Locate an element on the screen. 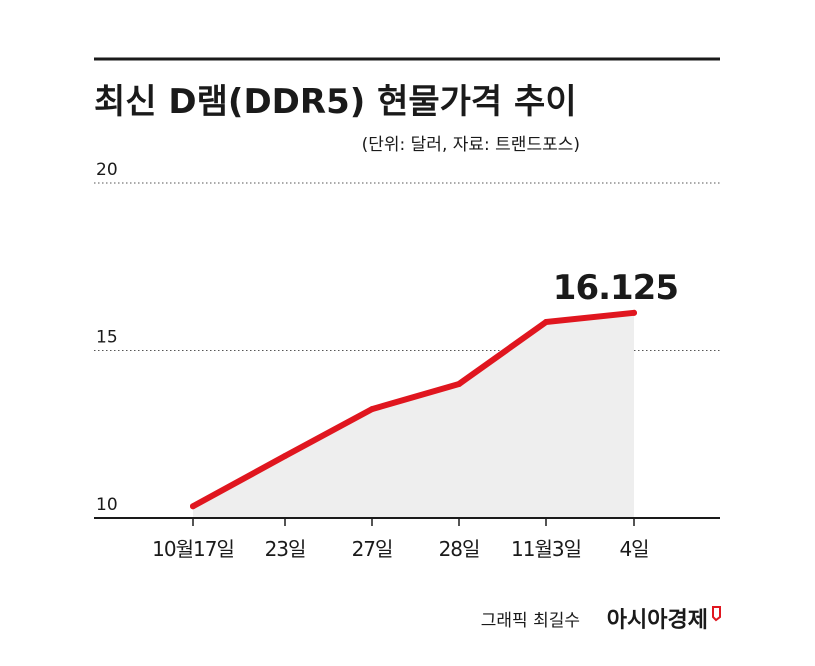 This screenshot has width=815, height=666. graphic-credit: 그래픽 최길수 is located at coordinates (530, 621).